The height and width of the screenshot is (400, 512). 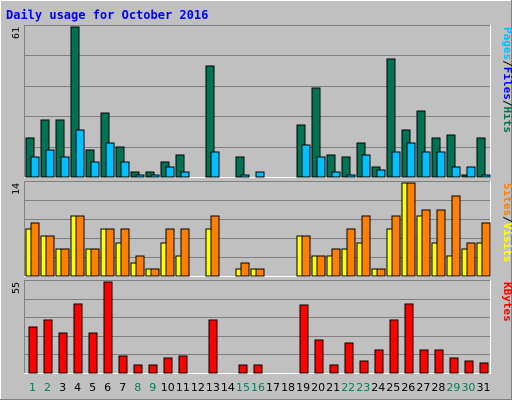 What do you see at coordinates (32, 387) in the screenshot?
I see `x-tick-label-day-1: 1` at bounding box center [32, 387].